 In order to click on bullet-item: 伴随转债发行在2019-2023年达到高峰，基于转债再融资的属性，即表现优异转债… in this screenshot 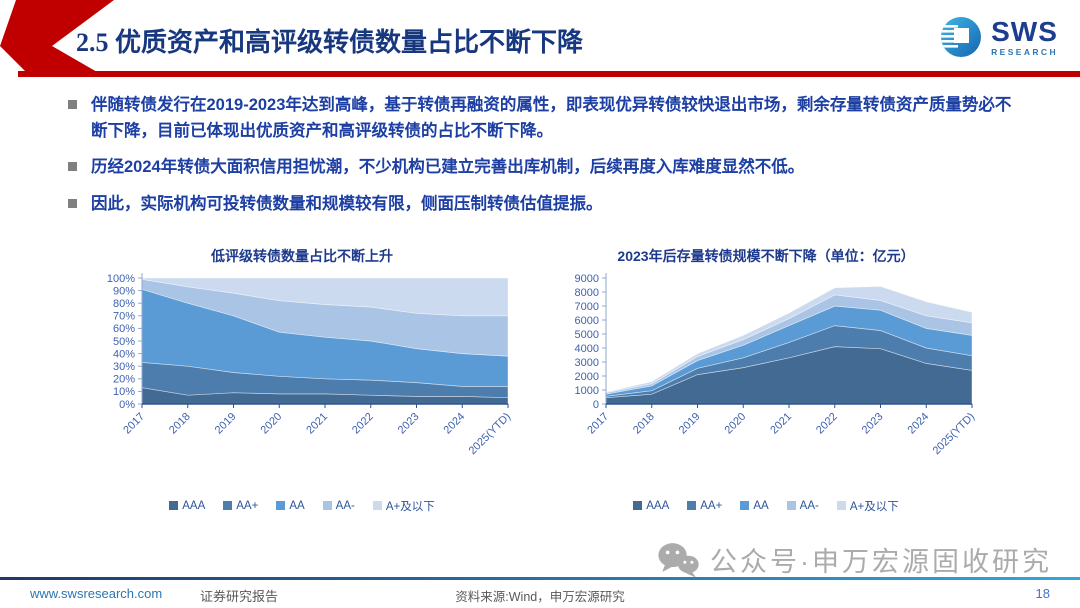, I will do `click(545, 118)`.